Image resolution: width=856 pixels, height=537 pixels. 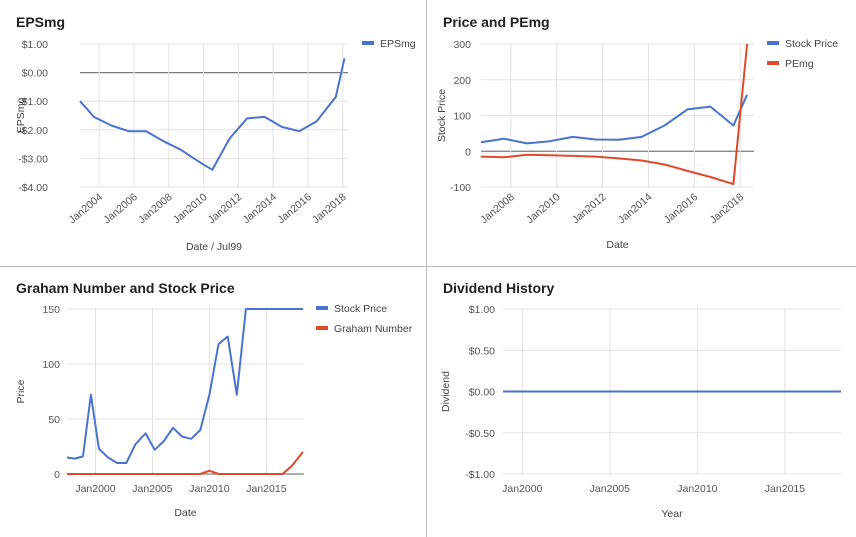 What do you see at coordinates (482, 351) in the screenshot?
I see `y-tick-label: $0.50` at bounding box center [482, 351].